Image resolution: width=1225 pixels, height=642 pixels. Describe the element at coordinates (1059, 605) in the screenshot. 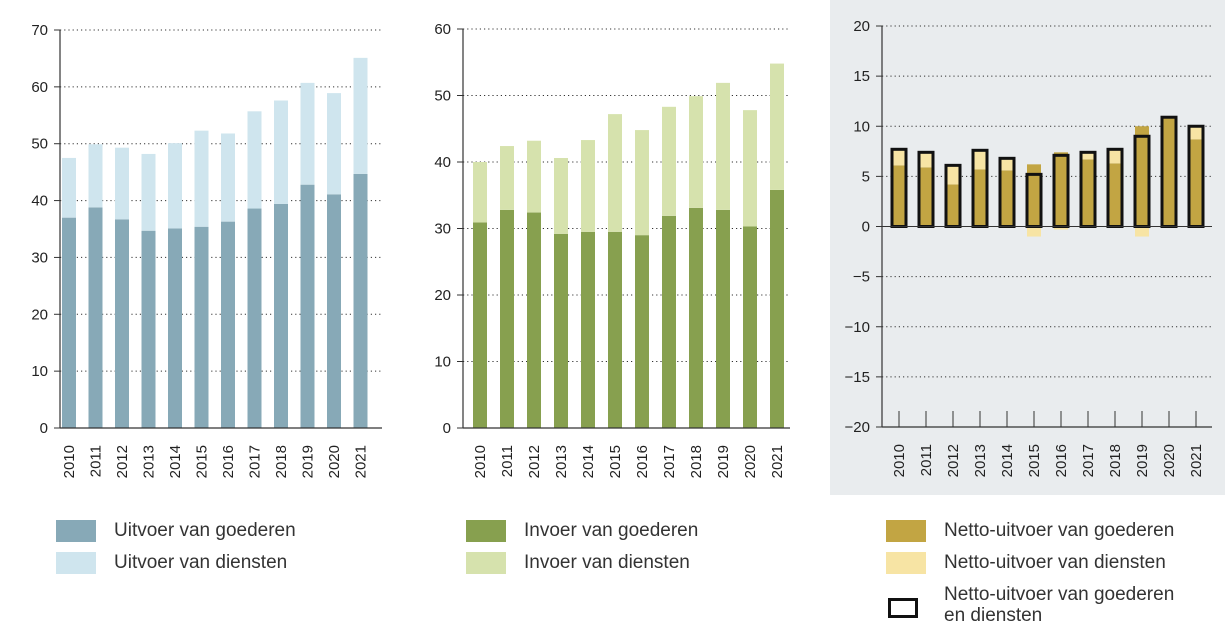

I see `legend-label: Netto-uitvoer van goederen en diensten` at that location.